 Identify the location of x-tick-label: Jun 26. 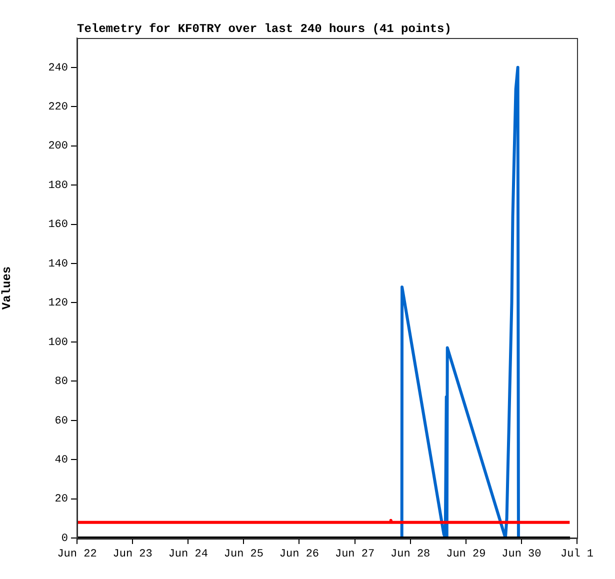
(299, 554).